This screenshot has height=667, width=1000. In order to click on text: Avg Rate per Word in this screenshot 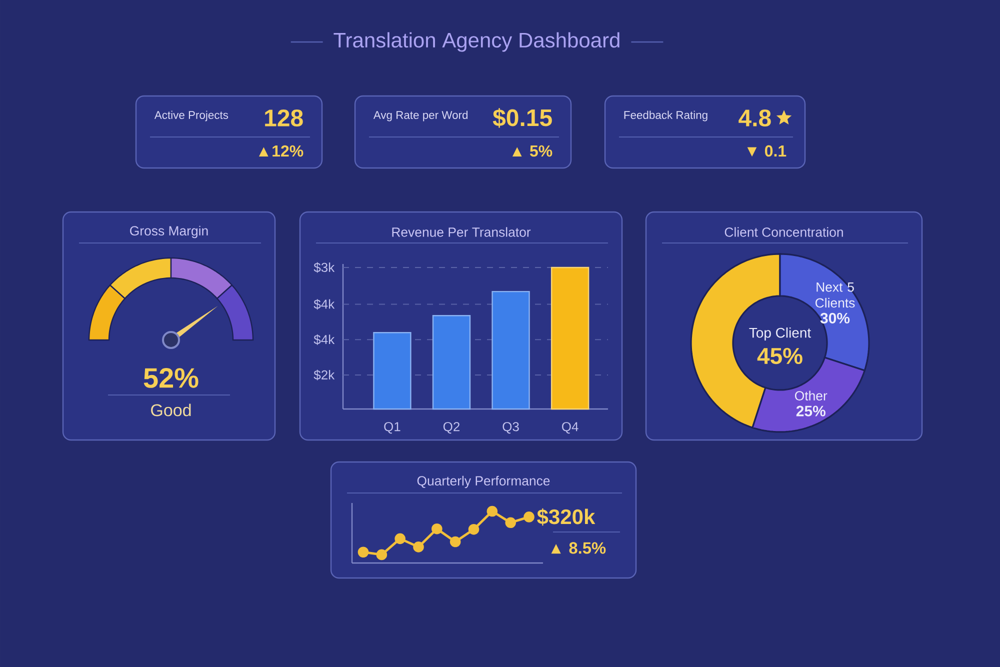, I will do `click(420, 116)`.